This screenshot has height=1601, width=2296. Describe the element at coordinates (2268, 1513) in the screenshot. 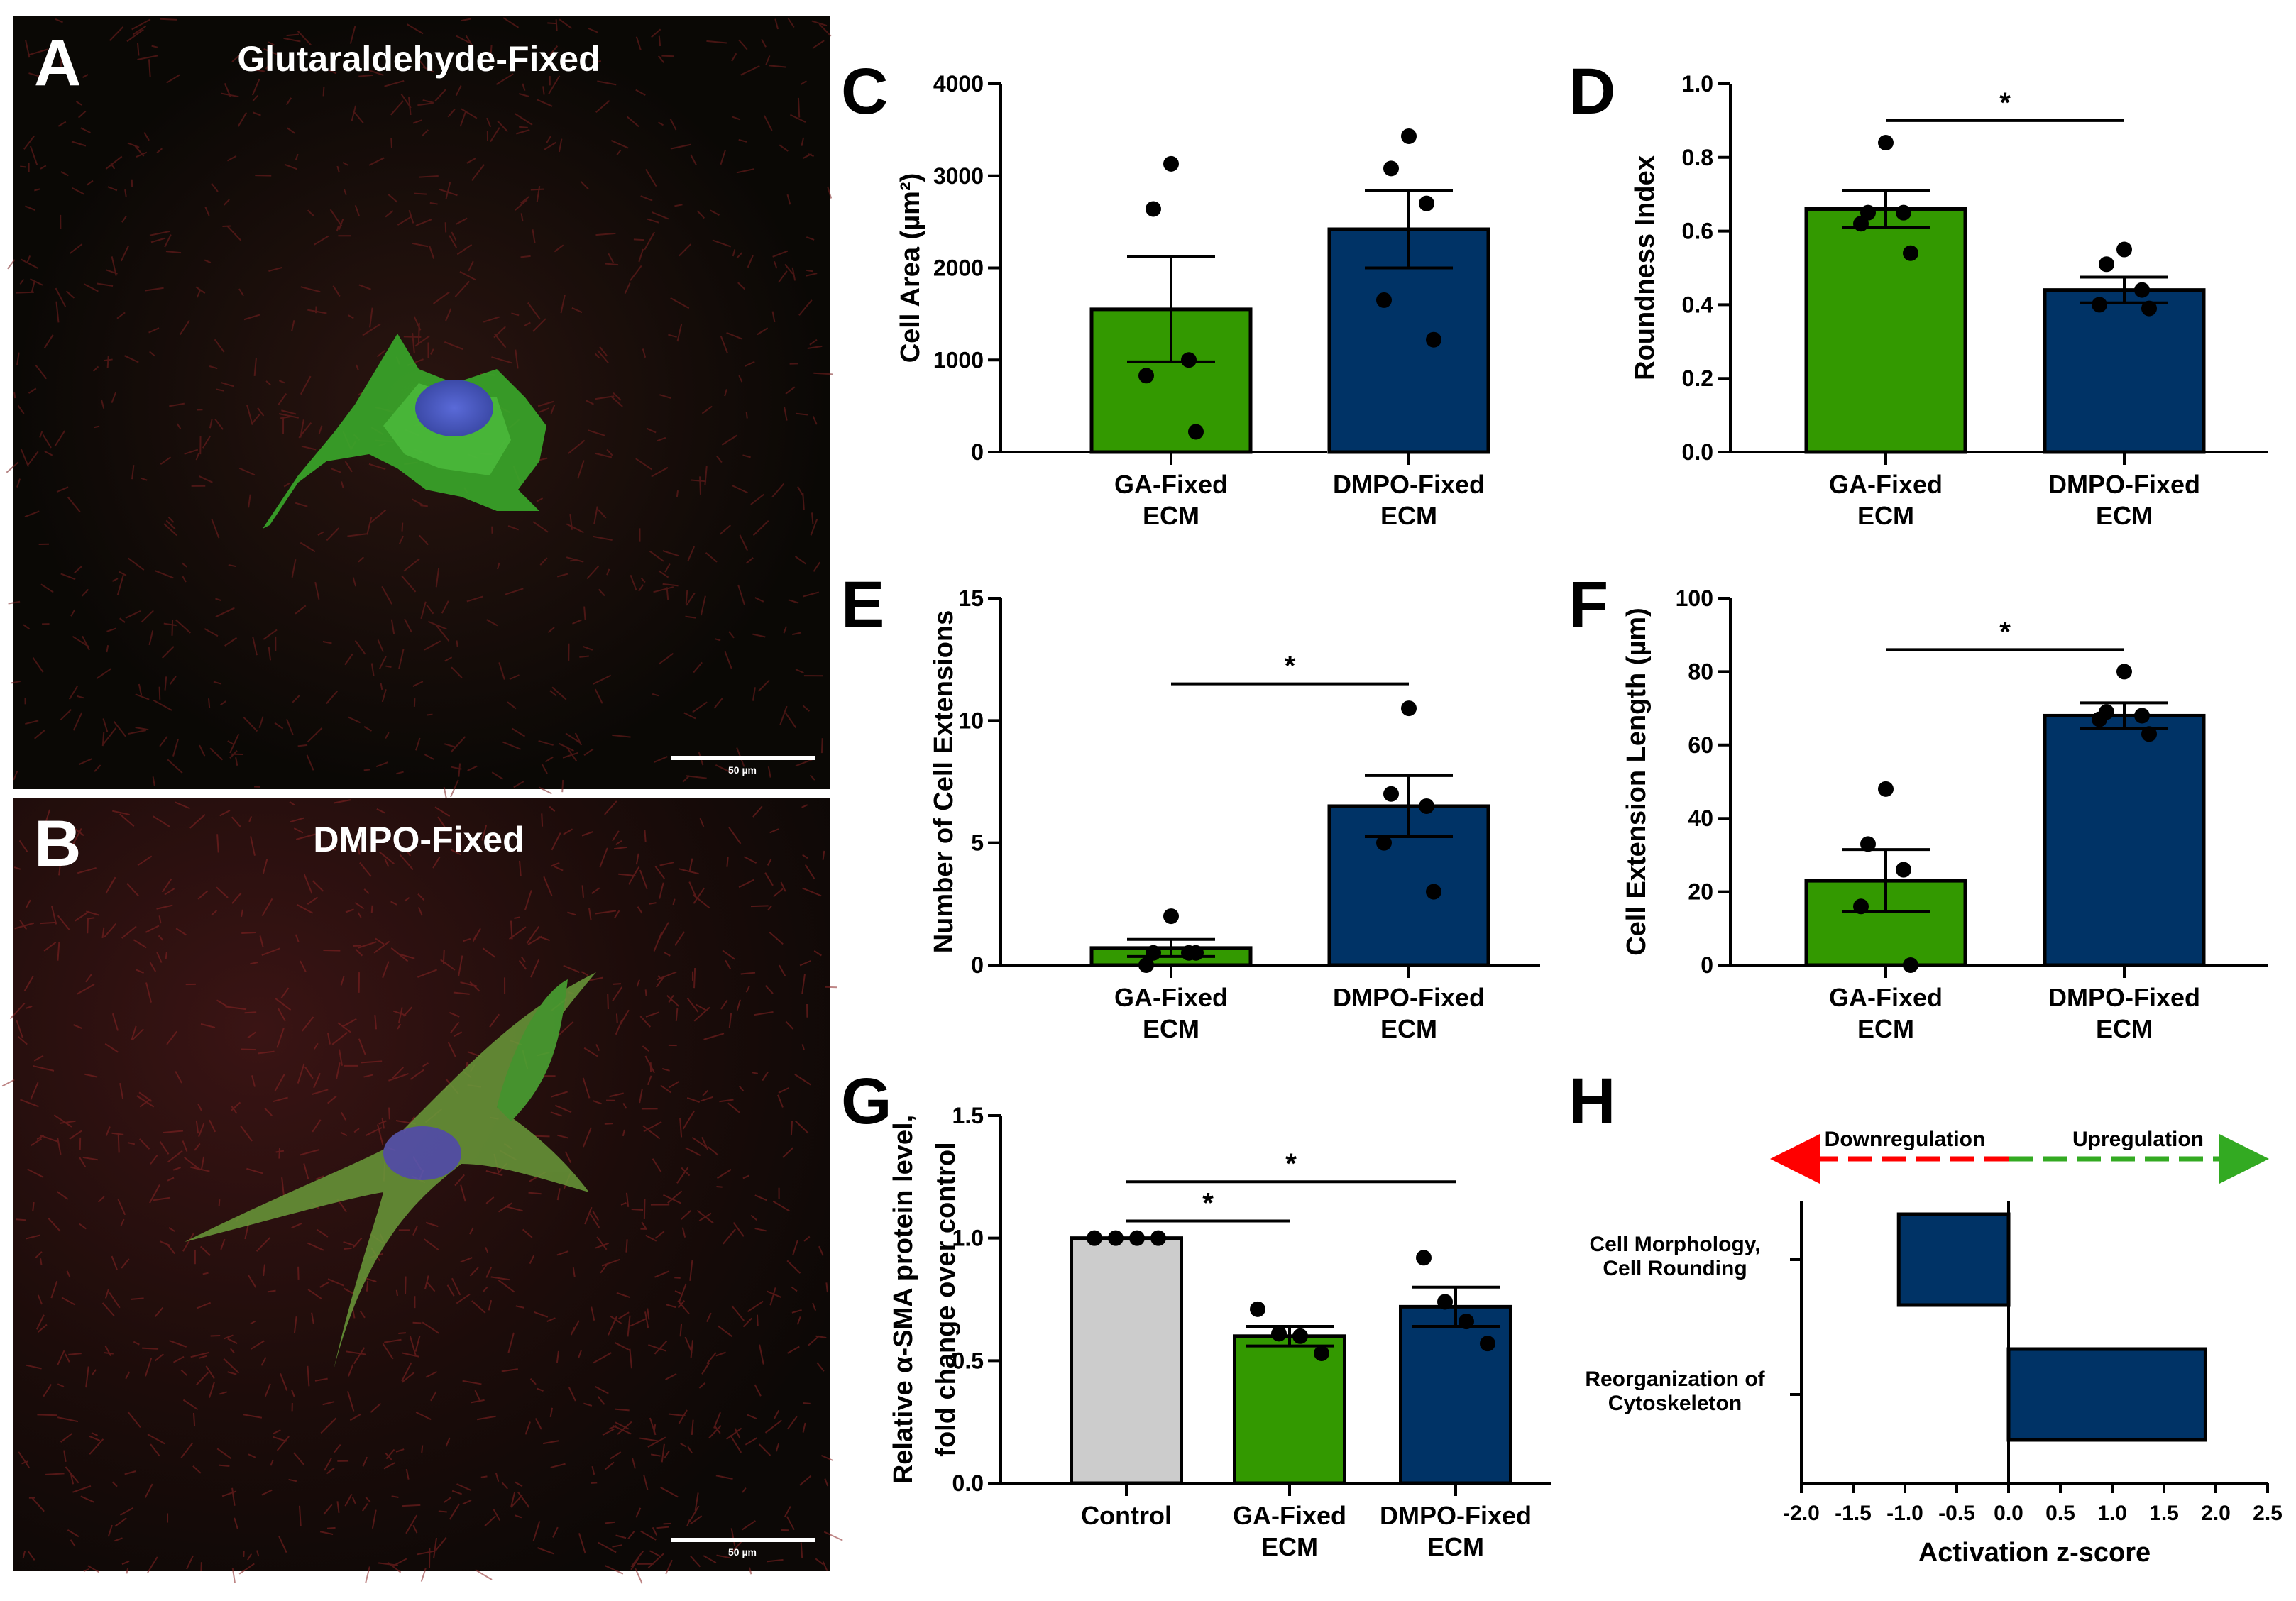

I see `x-tick-label: 2.5` at that location.